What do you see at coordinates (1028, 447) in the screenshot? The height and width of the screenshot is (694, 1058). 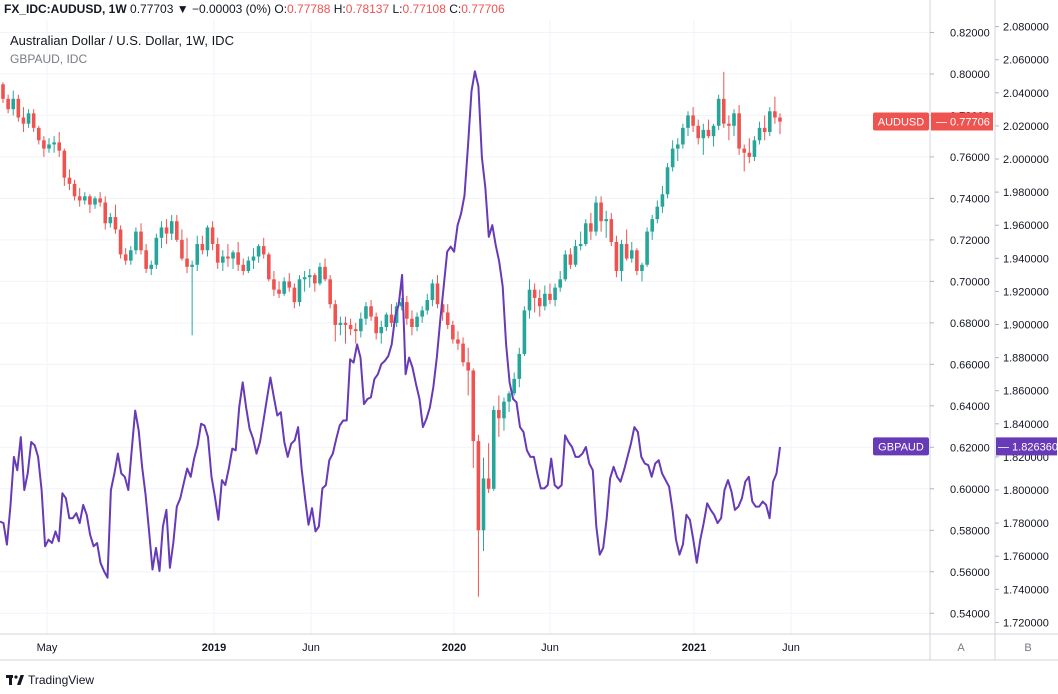 I see `gbpaud-last-price-label: — 1.826360` at bounding box center [1028, 447].